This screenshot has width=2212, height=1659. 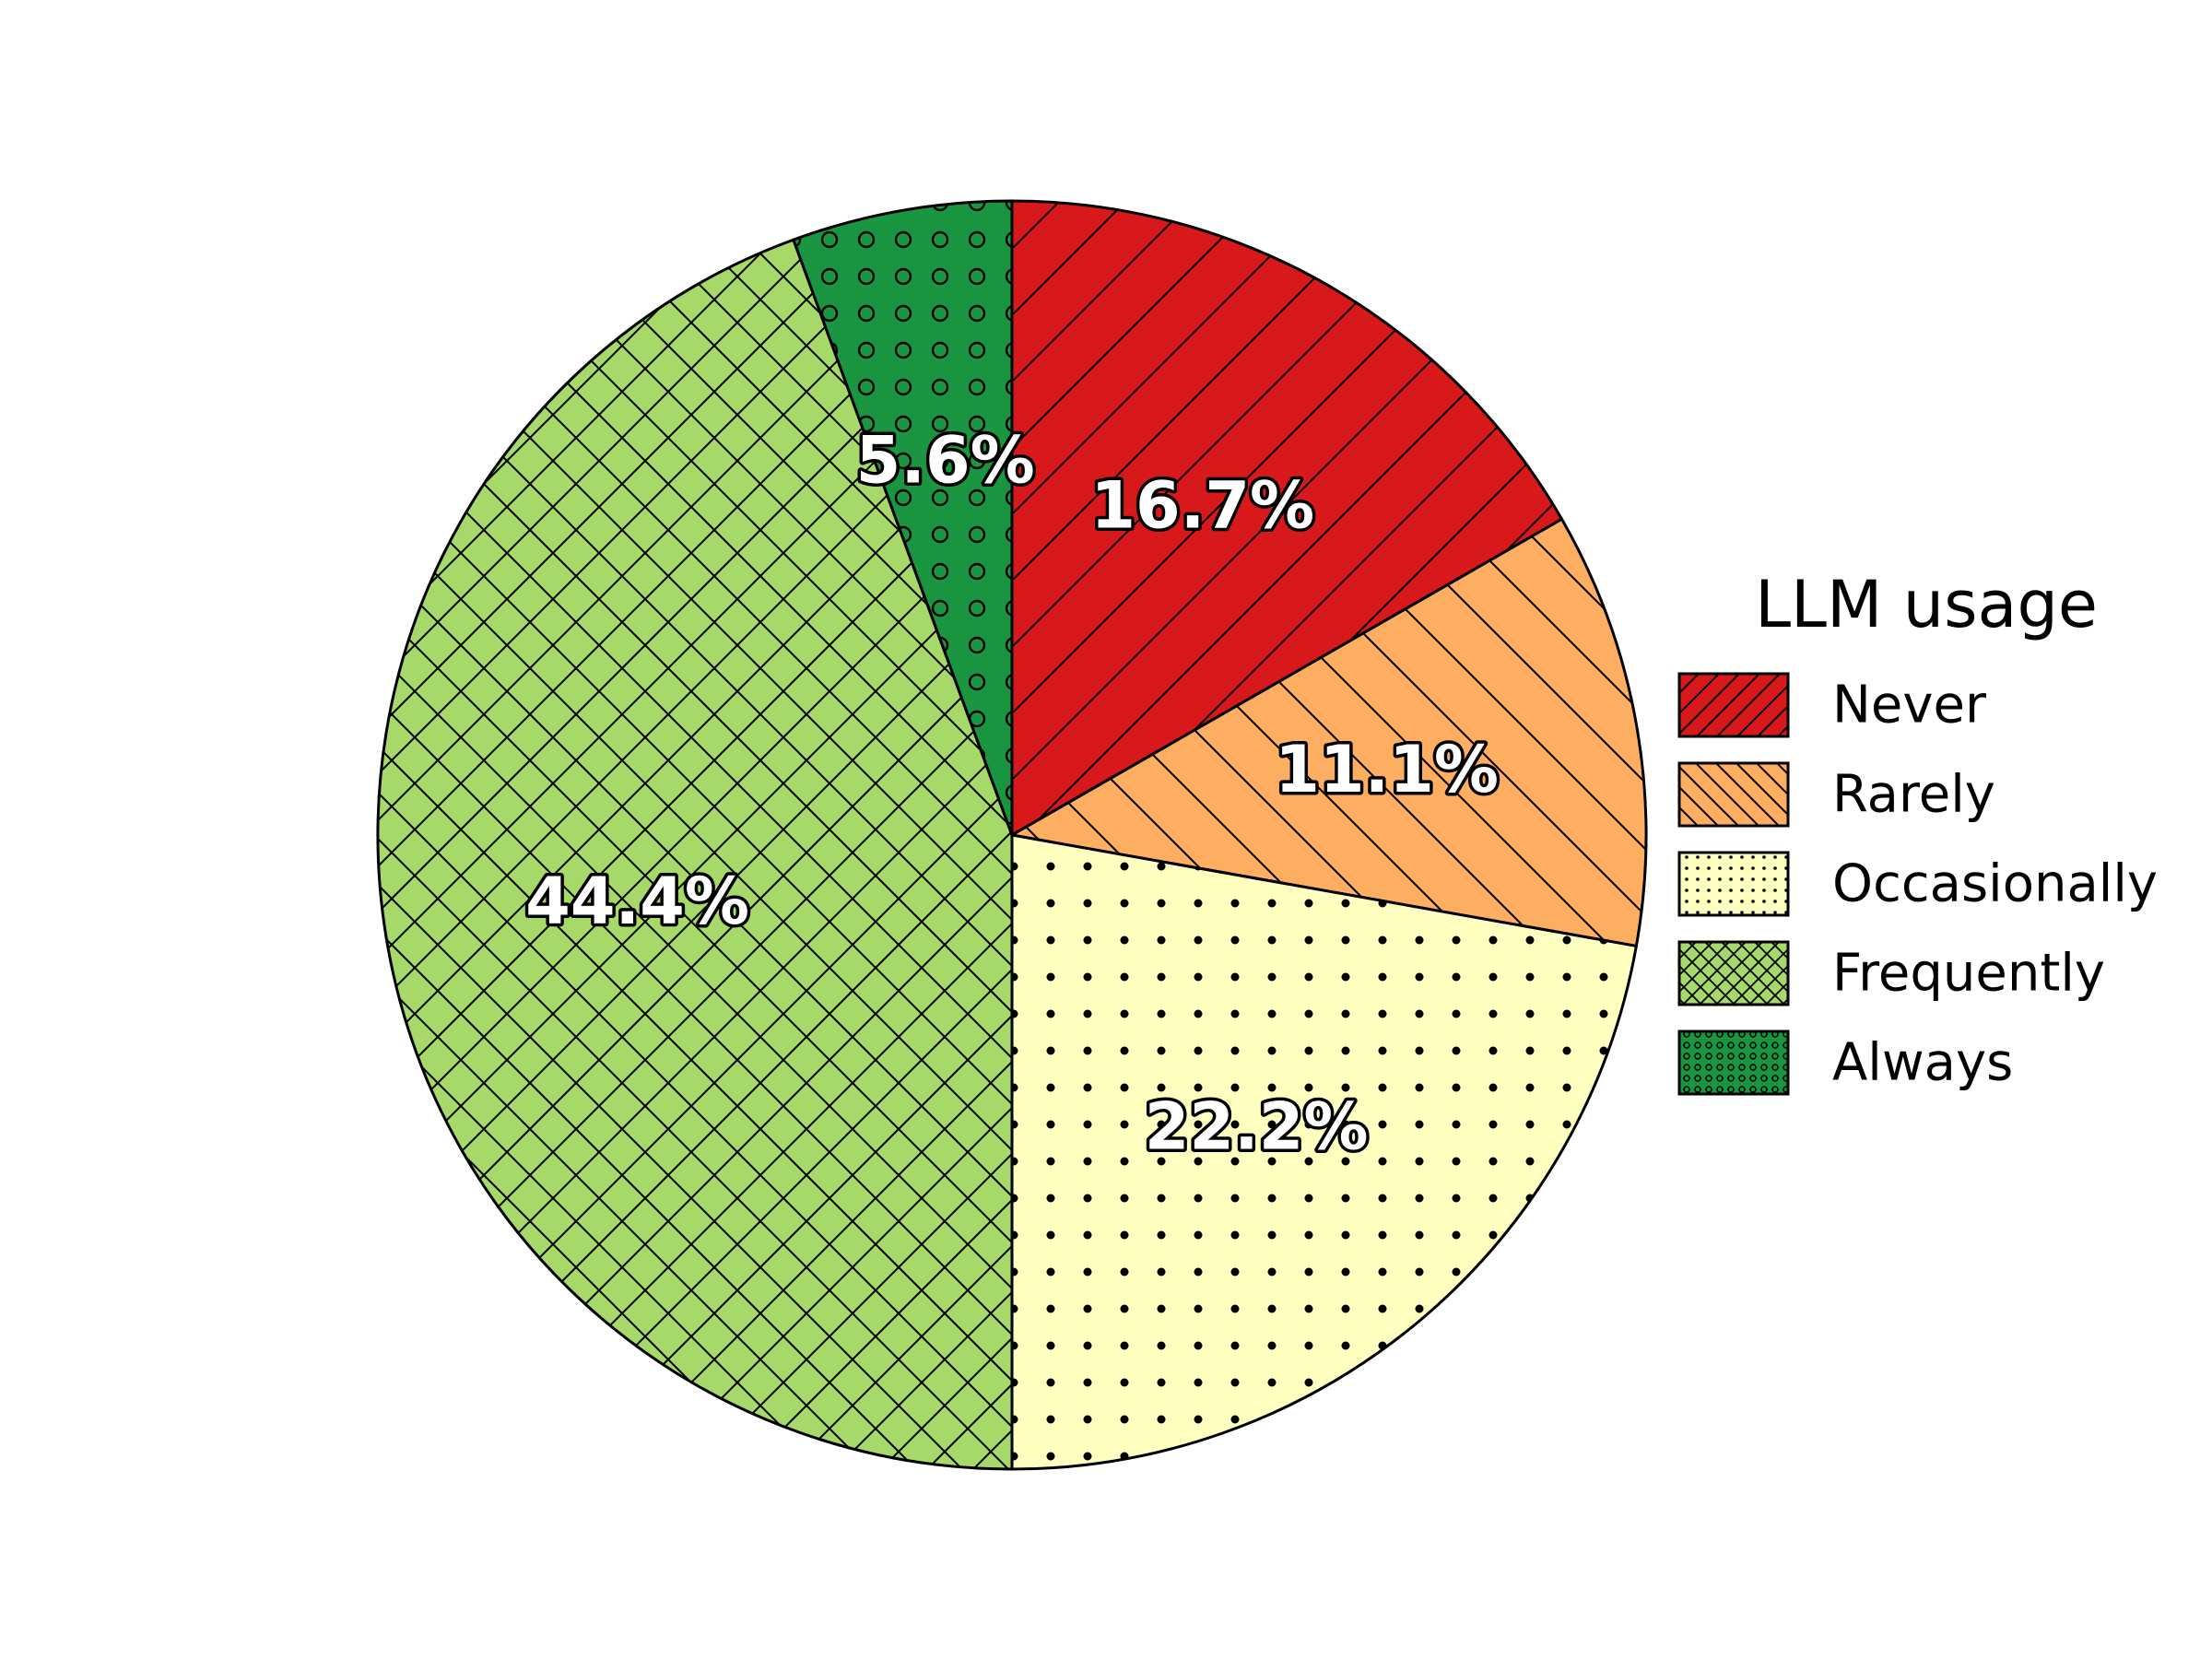 I want to click on pie-slice-occasionally, so click(x=1324, y=1152).